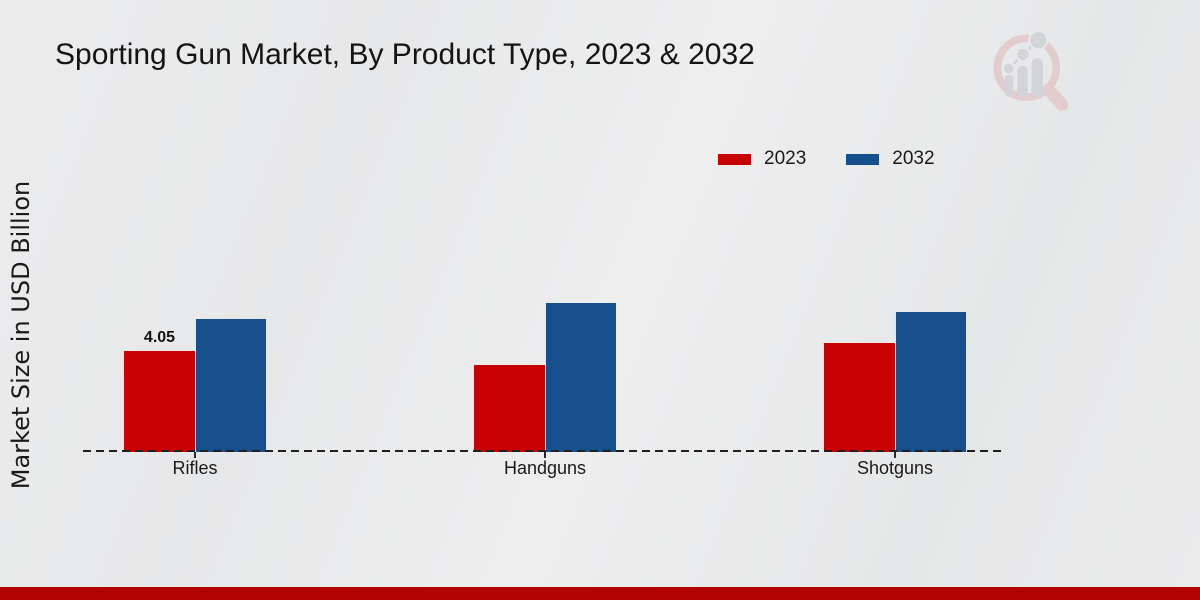 This screenshot has width=1200, height=600. Describe the element at coordinates (913, 158) in the screenshot. I see `legend-label: 2032` at that location.